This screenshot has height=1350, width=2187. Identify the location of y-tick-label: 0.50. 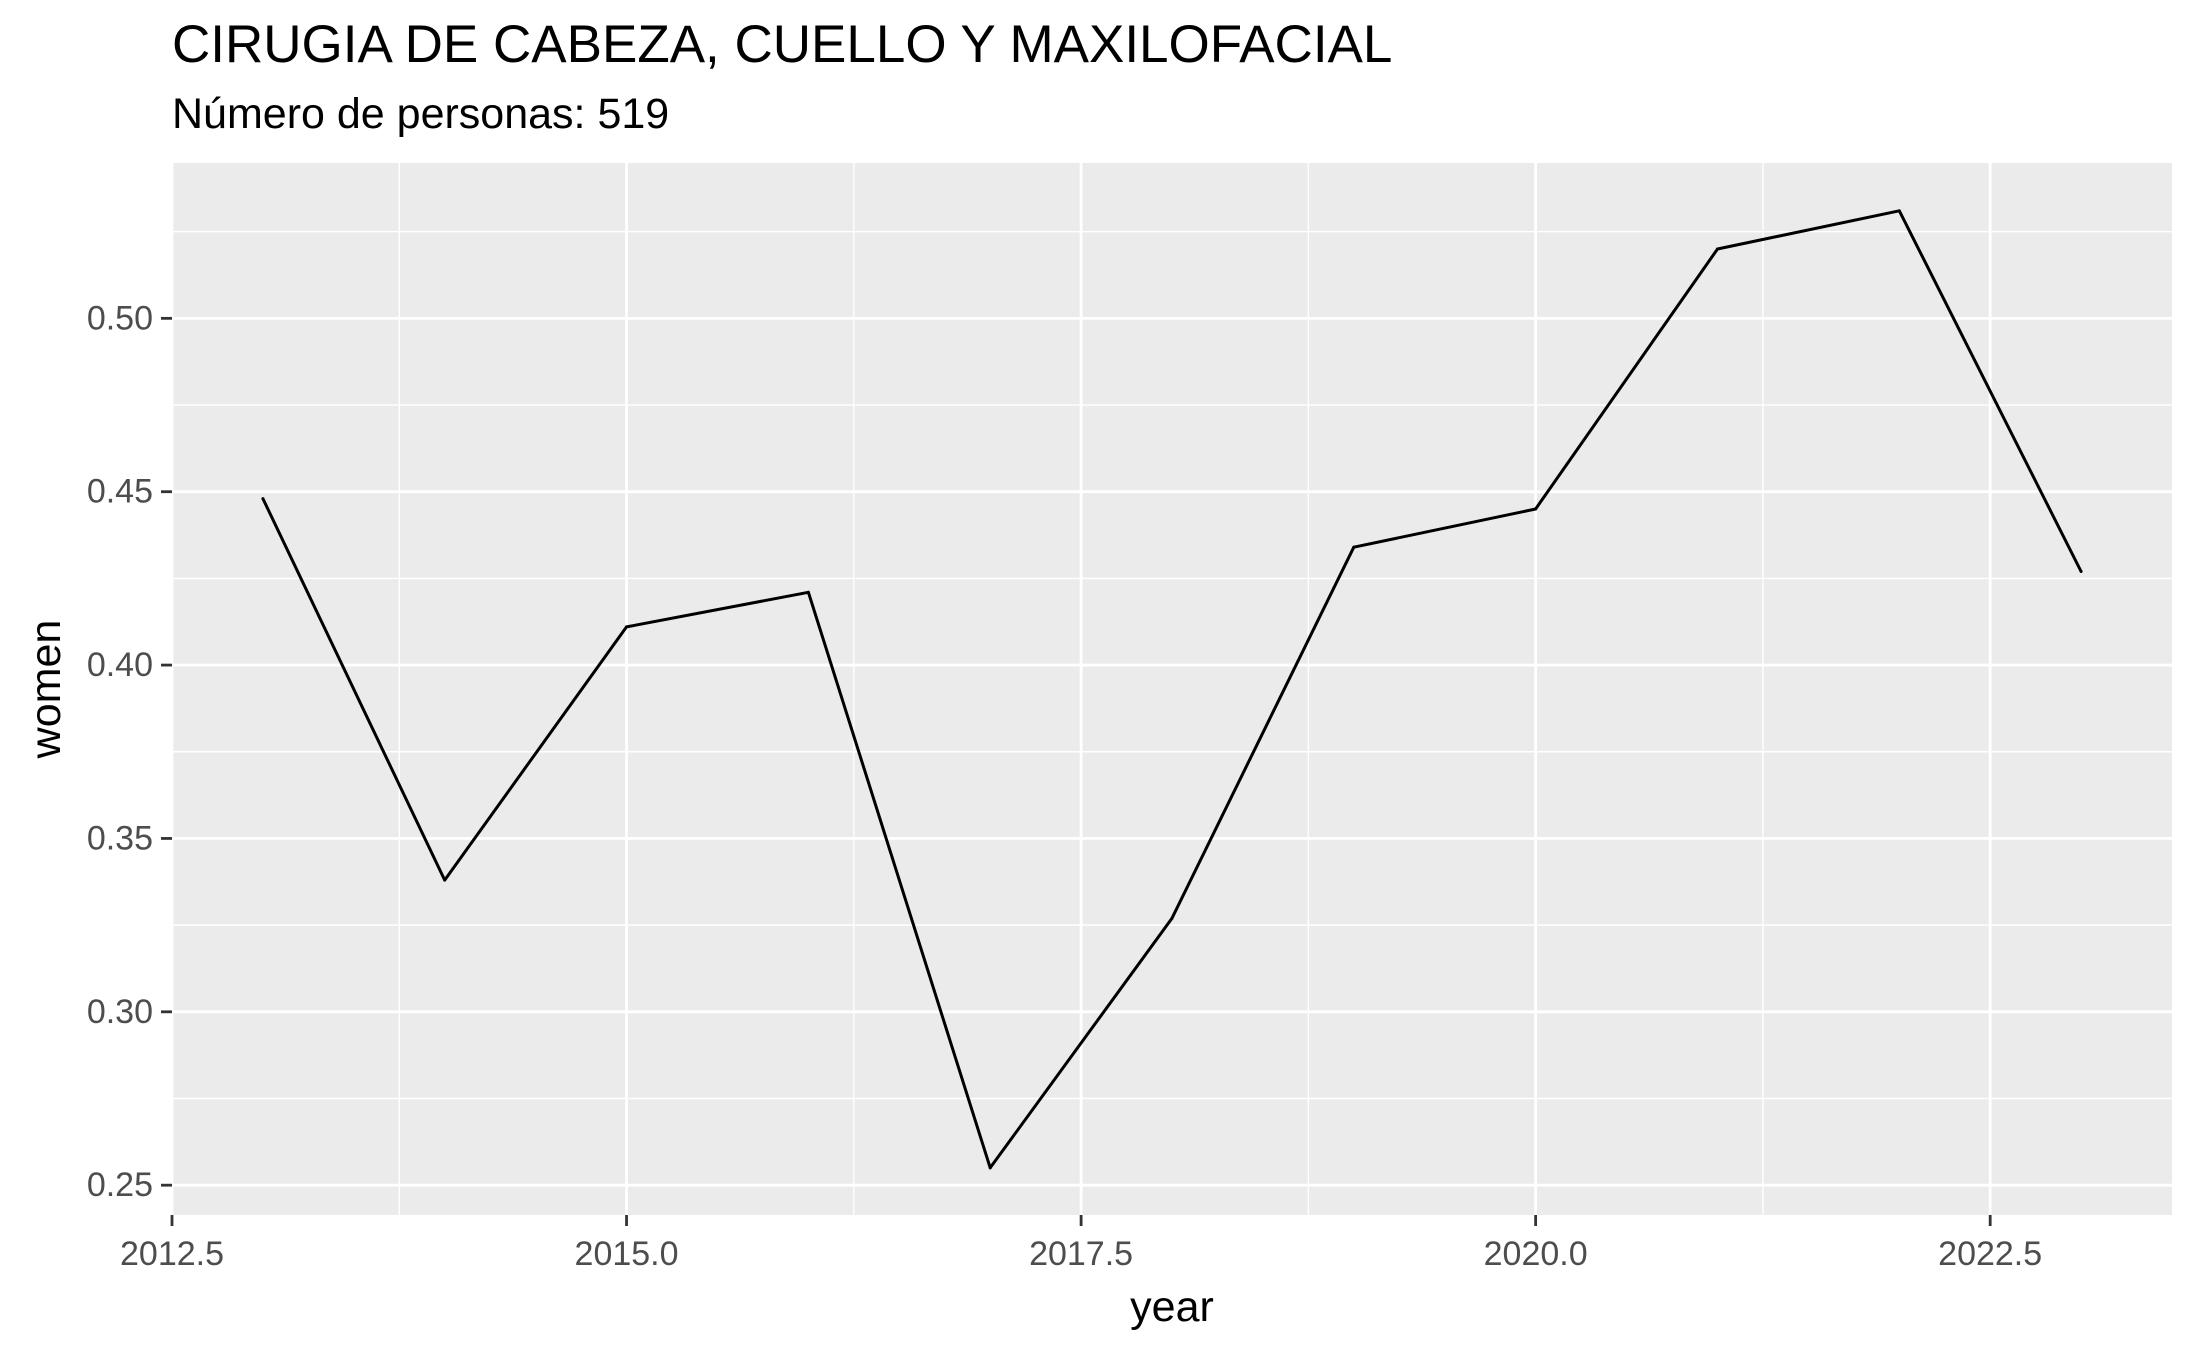
(120, 318).